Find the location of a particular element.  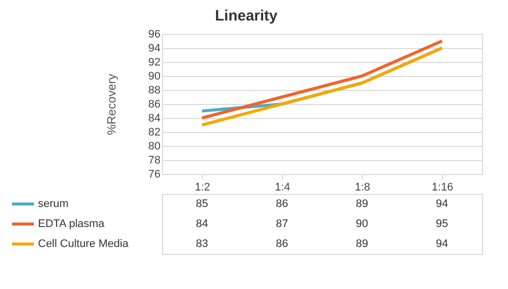

data-label: 95 is located at coordinates (442, 224).